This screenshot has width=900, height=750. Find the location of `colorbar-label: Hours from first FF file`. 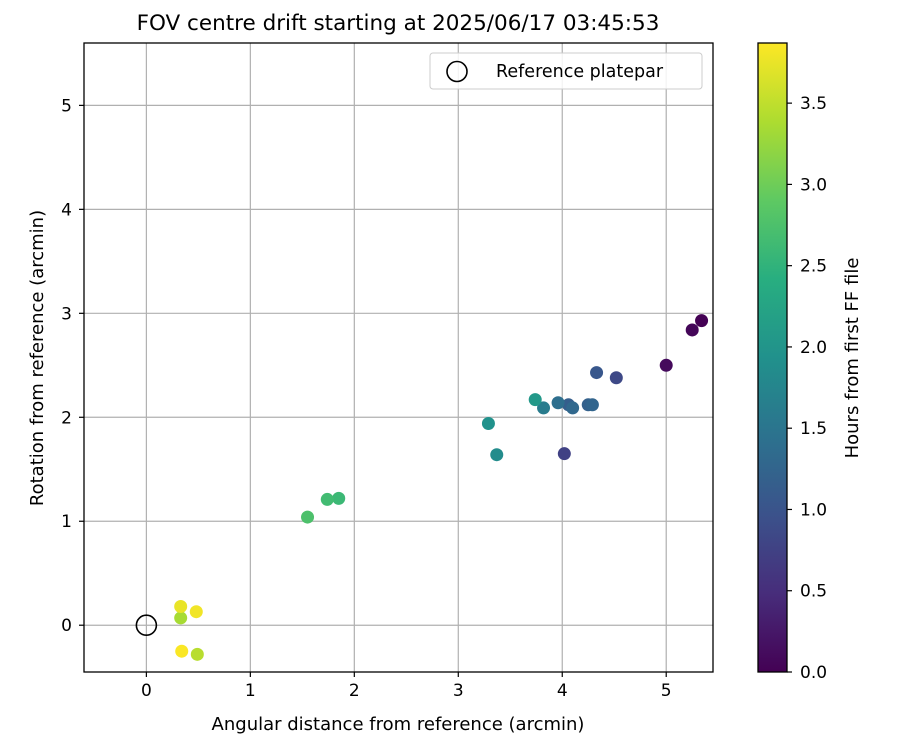

colorbar-label: Hours from first FF file is located at coordinates (852, 358).